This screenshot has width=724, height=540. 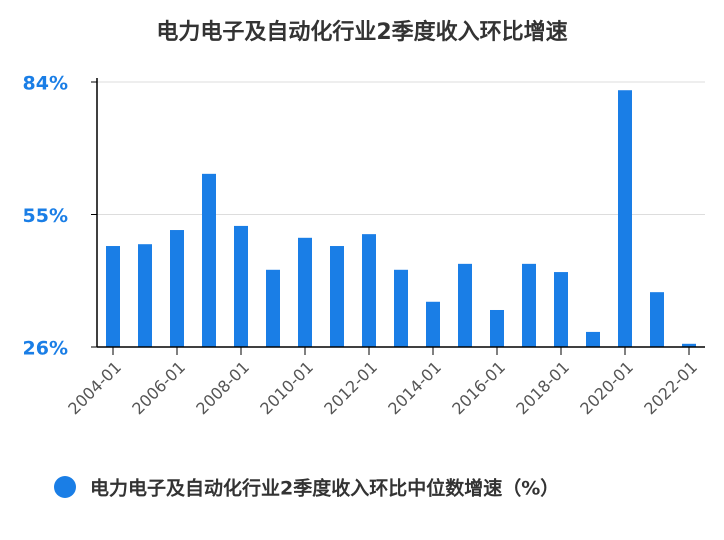 I want to click on y-tick-label: 55%, so click(x=45, y=216).